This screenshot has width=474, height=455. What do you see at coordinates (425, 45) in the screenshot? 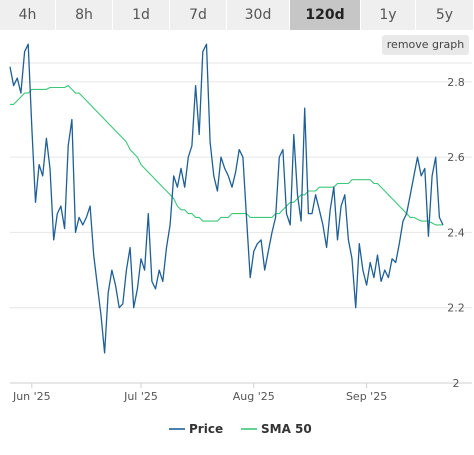
I see `remove-graph-button: remove graph` at bounding box center [425, 45].